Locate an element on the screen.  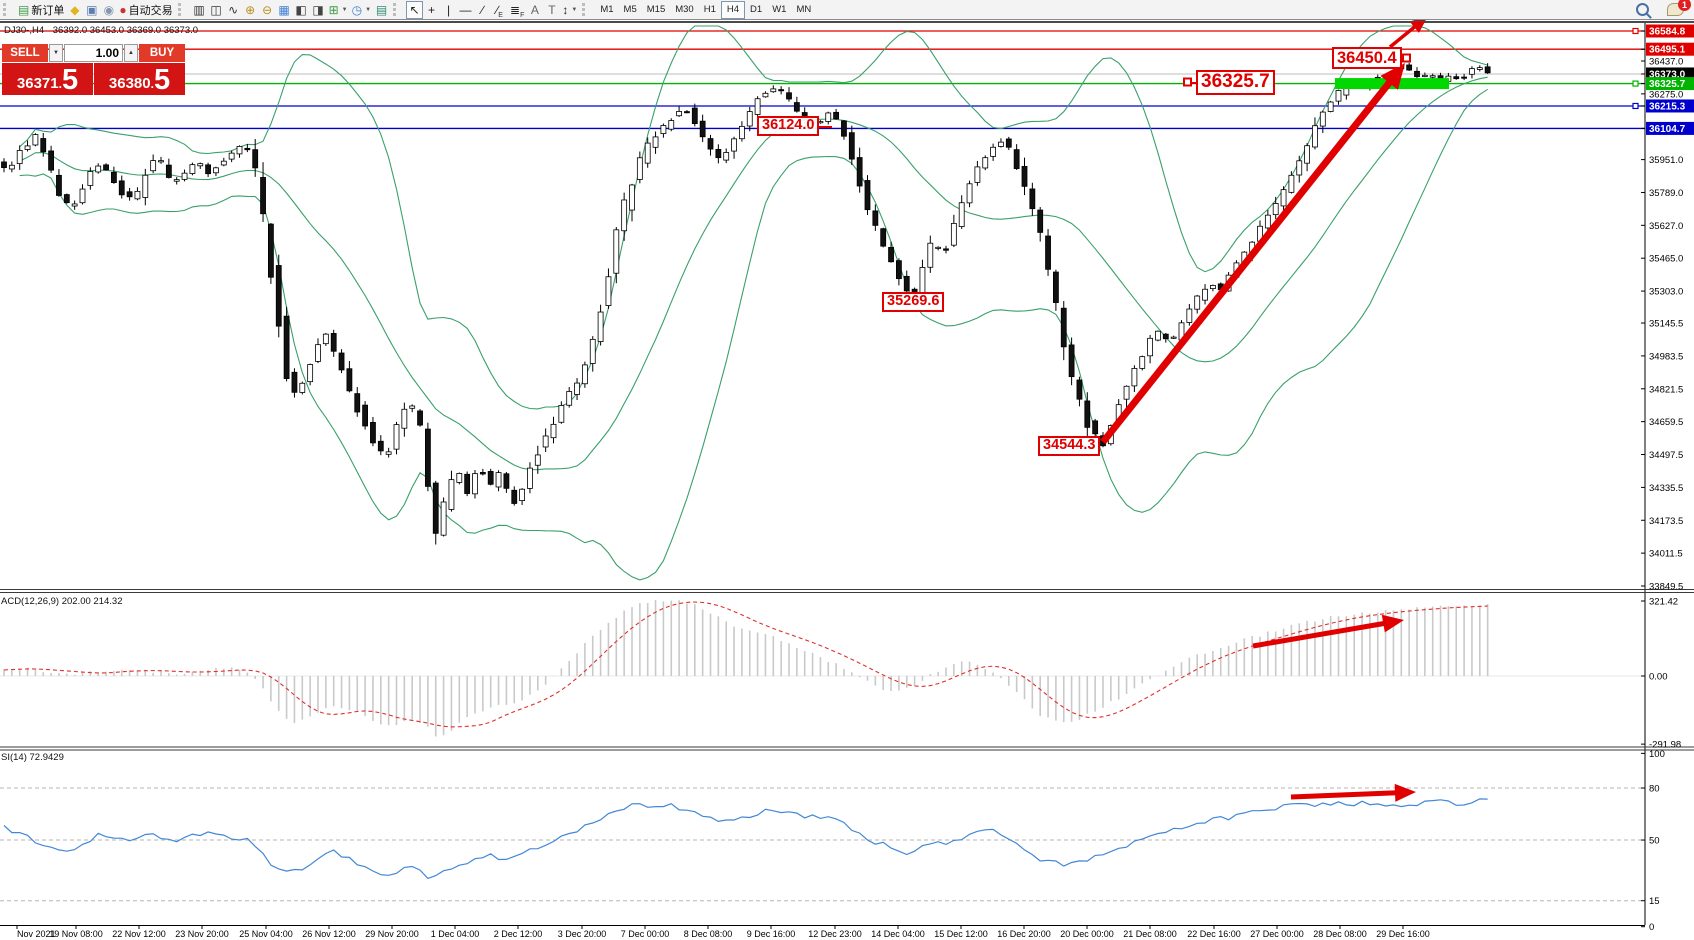
price-axis-label: 35145.5 is located at coordinates (1666, 324).